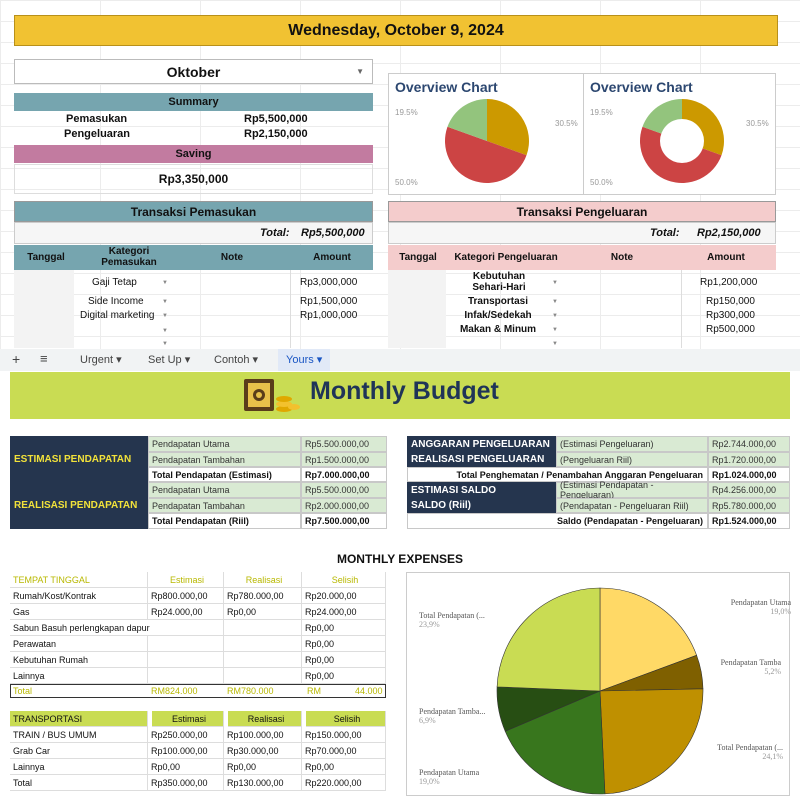 The width and height of the screenshot is (800, 800). Describe the element at coordinates (749, 521) in the screenshot. I see `budget-cell: Rp1.524.000,00` at that location.